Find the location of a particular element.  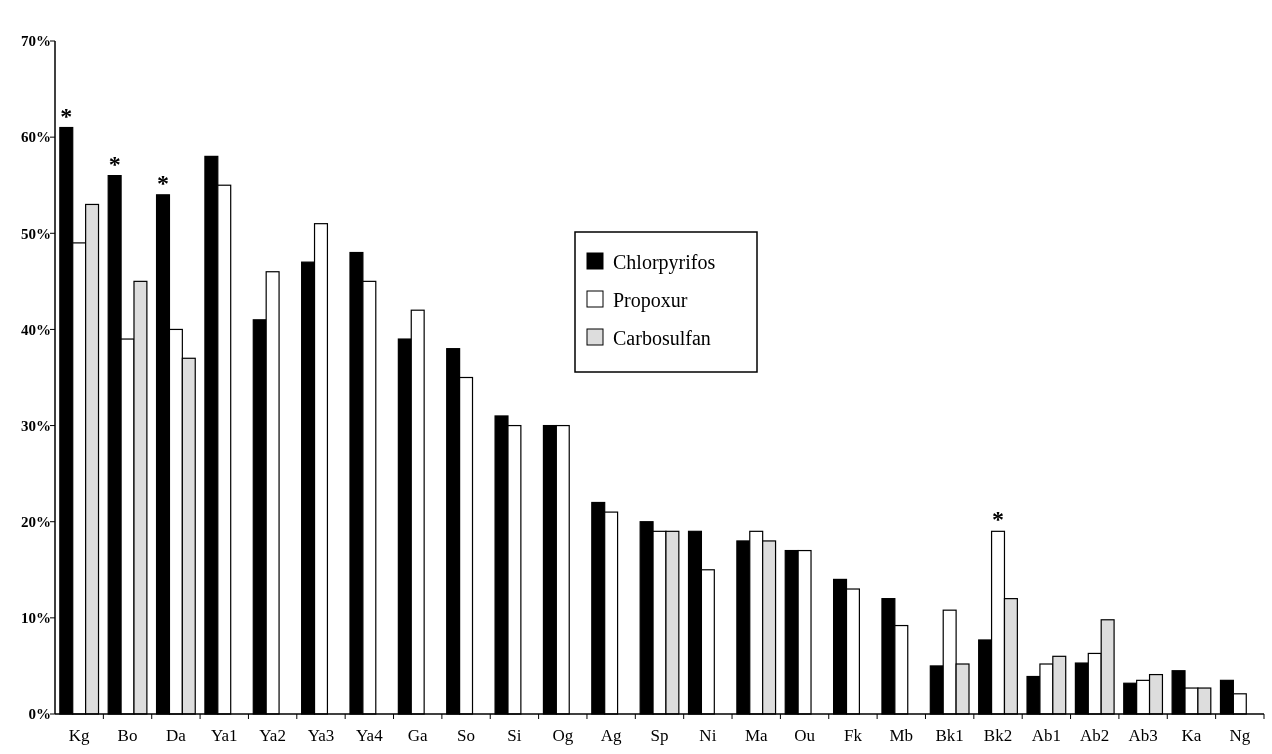

y-tick-label: 10% is located at coordinates (36, 618).